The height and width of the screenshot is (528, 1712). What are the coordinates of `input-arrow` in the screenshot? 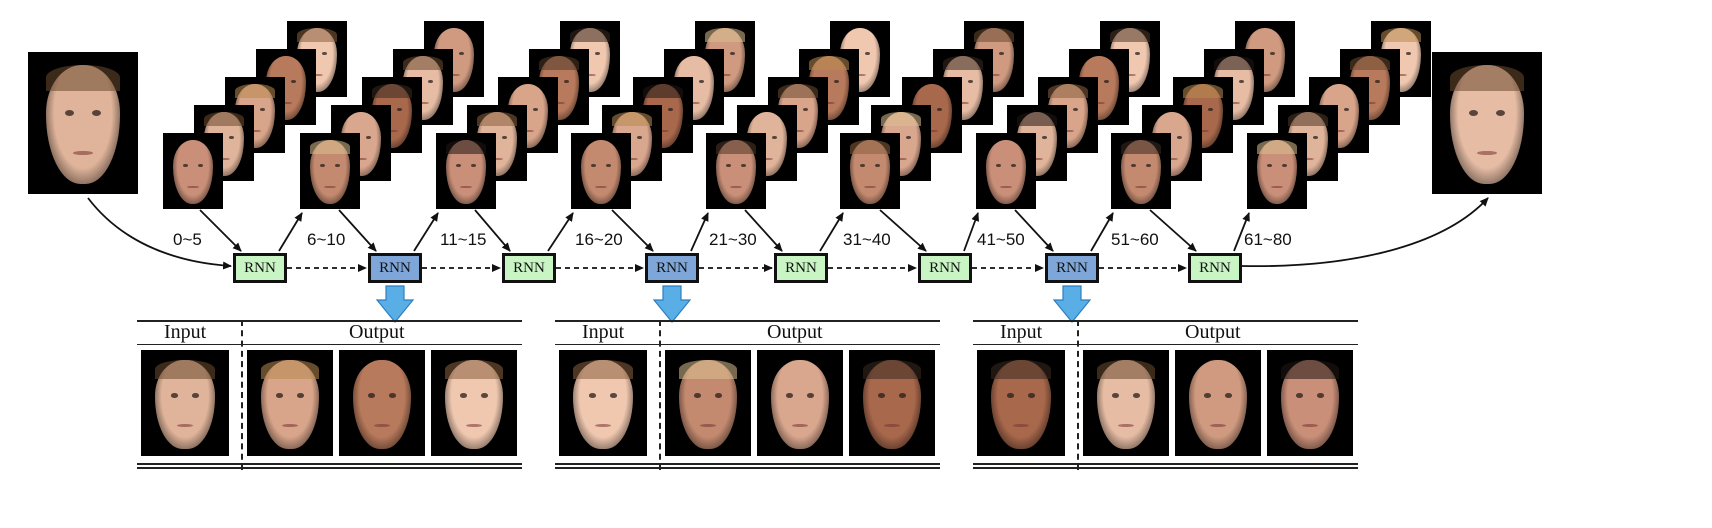 It's located at (159, 233).